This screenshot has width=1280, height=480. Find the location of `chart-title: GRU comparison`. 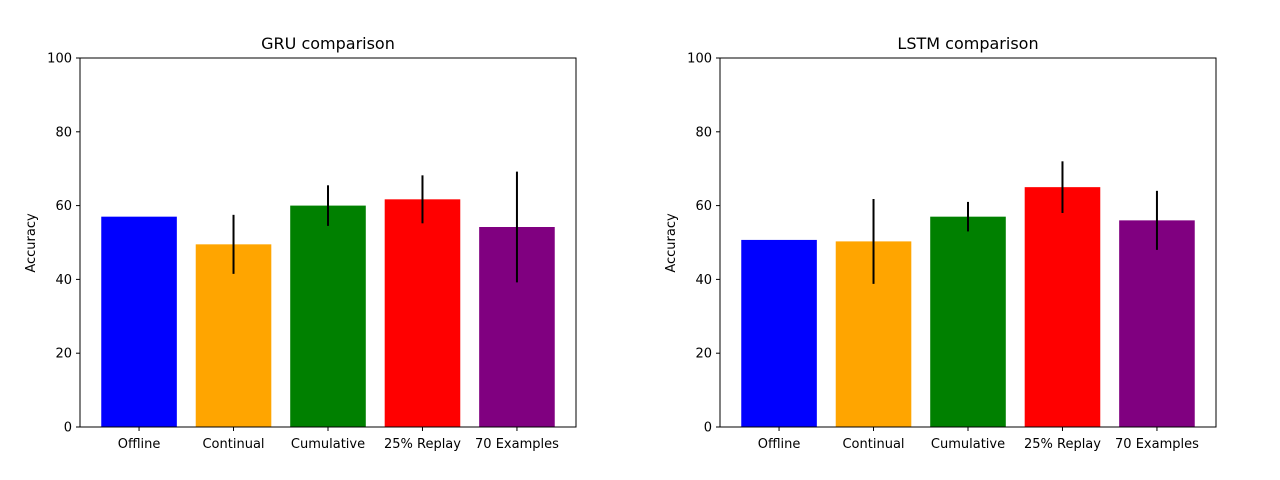

chart-title: GRU comparison is located at coordinates (328, 43).